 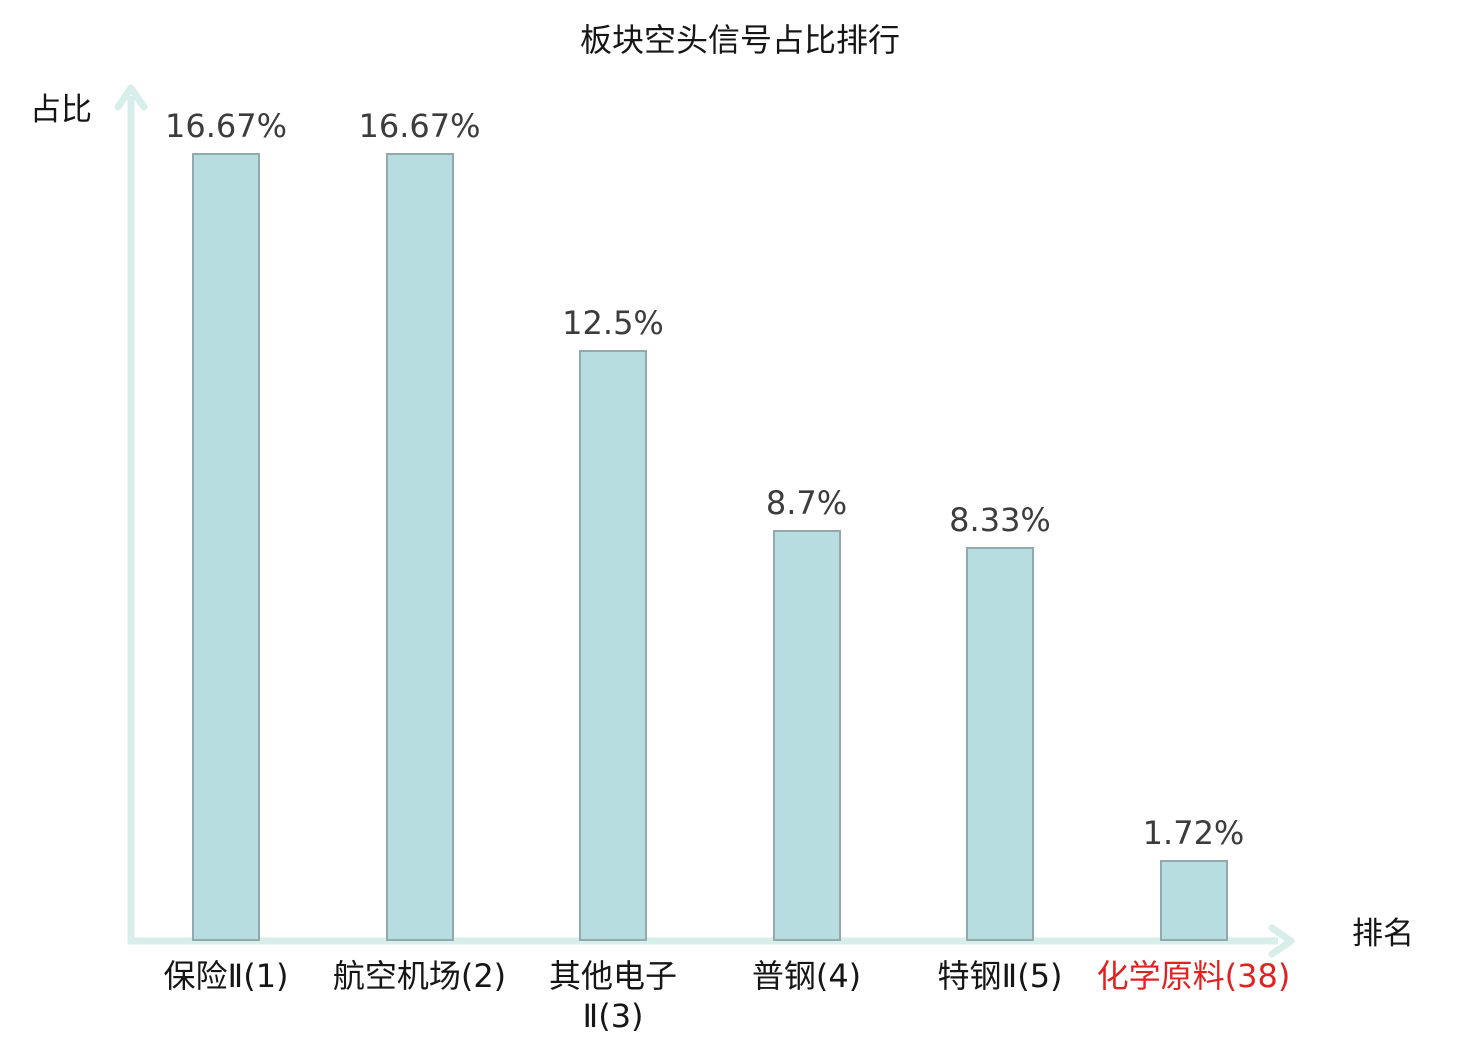 What do you see at coordinates (419, 976) in the screenshot?
I see `category-label: 航空机场(2)` at bounding box center [419, 976].